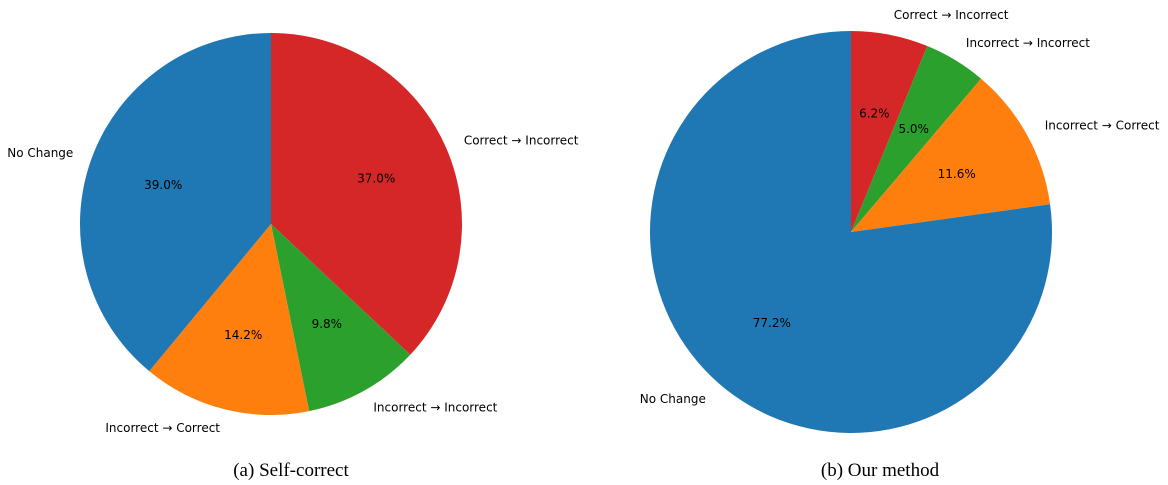 The height and width of the screenshot is (485, 1168). What do you see at coordinates (880, 470) in the screenshot?
I see `caption-our-method: (b) Our method` at bounding box center [880, 470].